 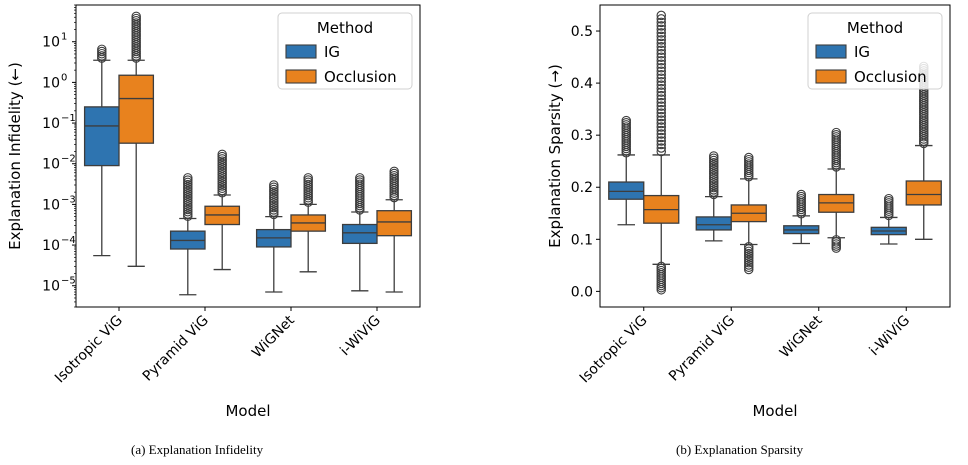 I want to click on box-occlusion-wignet, so click(x=308, y=223).